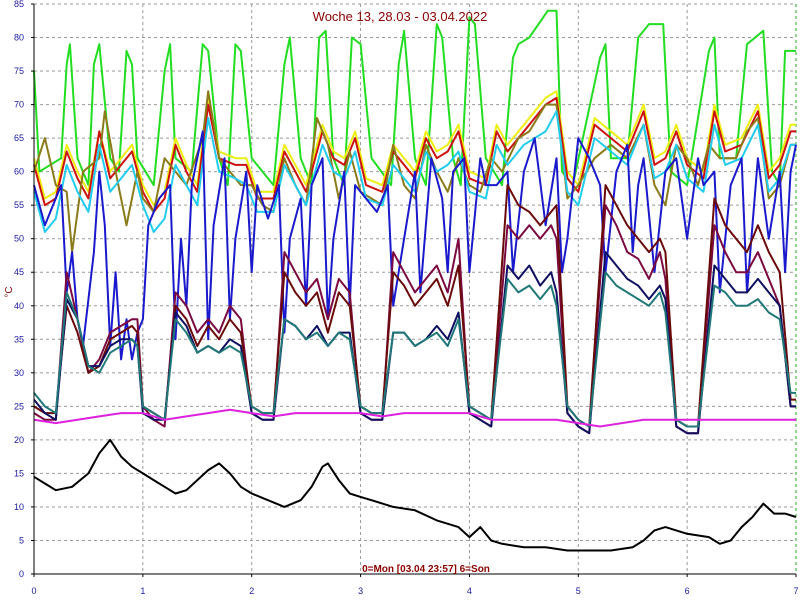  What do you see at coordinates (687, 591) in the screenshot?
I see `x-tick-label-6: 6` at bounding box center [687, 591].